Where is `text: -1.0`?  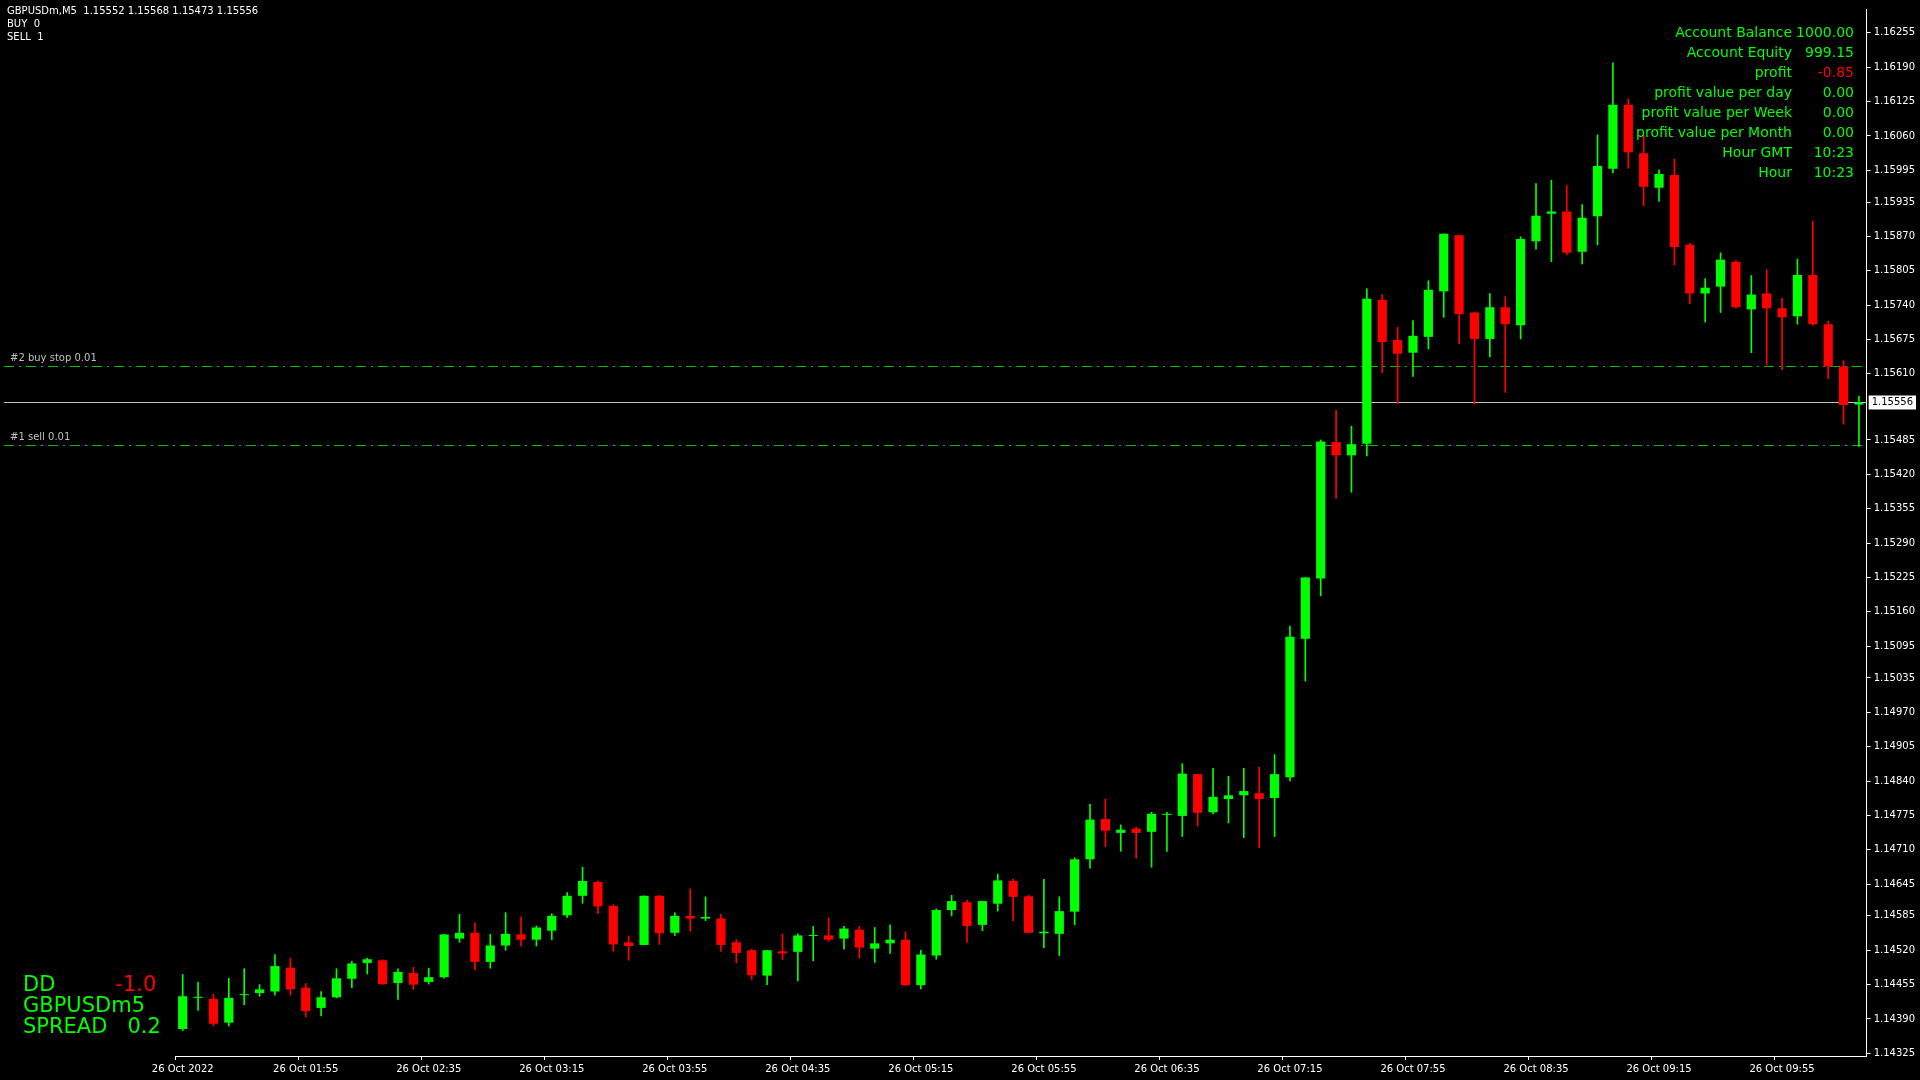 text: -1.0 is located at coordinates (136, 984).